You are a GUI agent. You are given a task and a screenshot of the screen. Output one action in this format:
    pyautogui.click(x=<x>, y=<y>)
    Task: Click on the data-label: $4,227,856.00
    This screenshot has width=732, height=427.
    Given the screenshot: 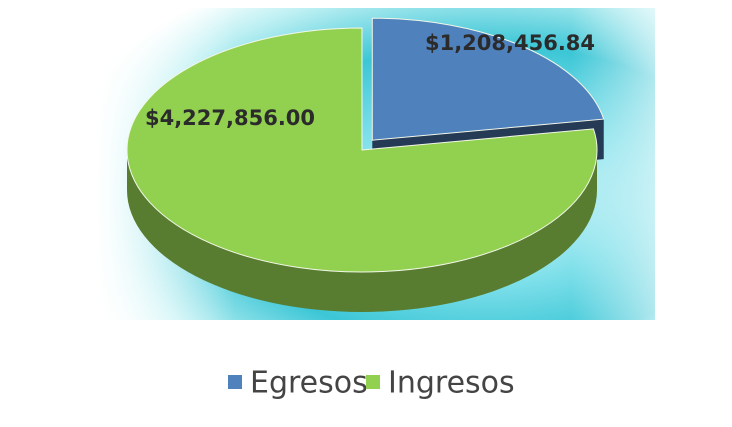 What is the action you would take?
    pyautogui.click(x=230, y=118)
    